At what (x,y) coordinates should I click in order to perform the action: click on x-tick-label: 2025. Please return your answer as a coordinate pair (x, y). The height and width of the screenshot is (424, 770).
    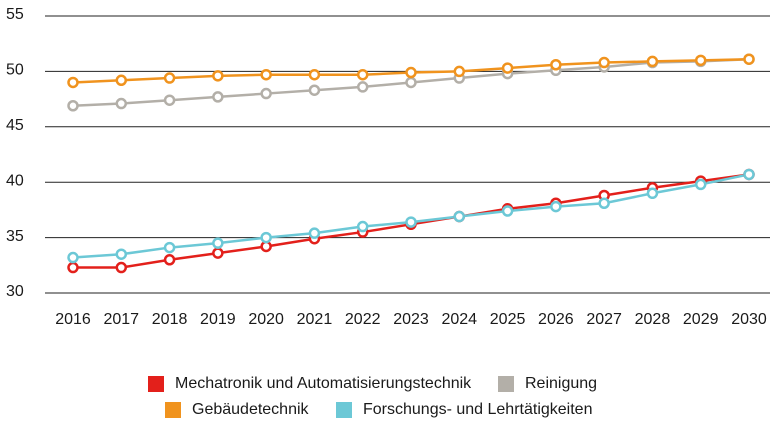
    Looking at the image, I should click on (508, 319).